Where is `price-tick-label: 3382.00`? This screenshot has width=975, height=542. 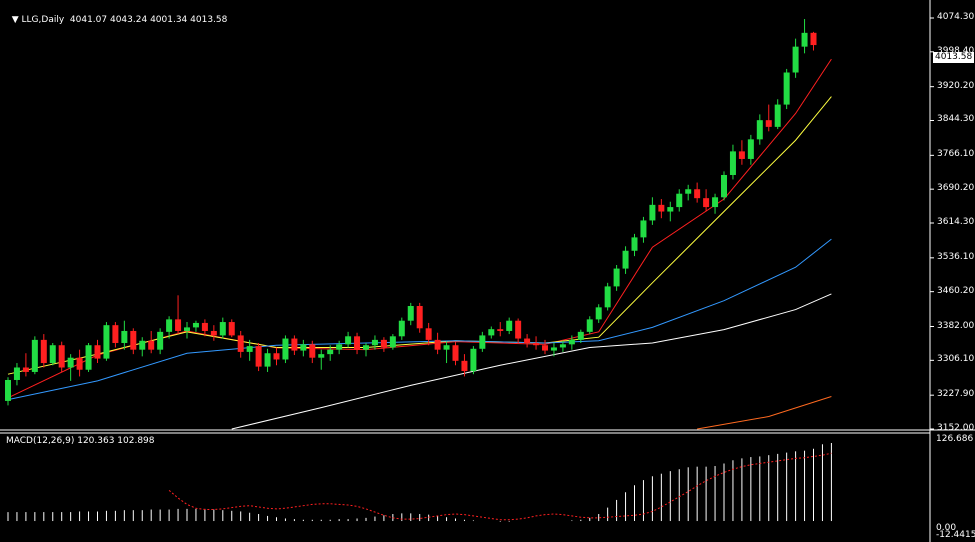
price-tick-label: 3382.00 is located at coordinates (956, 325).